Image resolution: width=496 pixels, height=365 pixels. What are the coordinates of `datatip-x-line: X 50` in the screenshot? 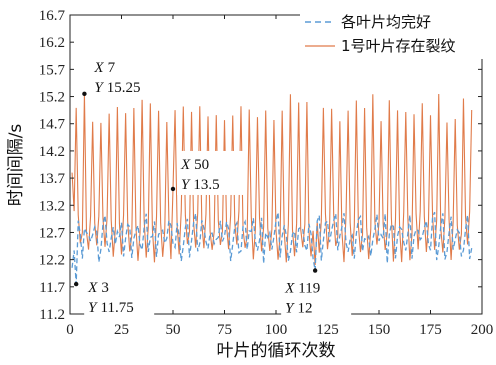 It's located at (194, 165).